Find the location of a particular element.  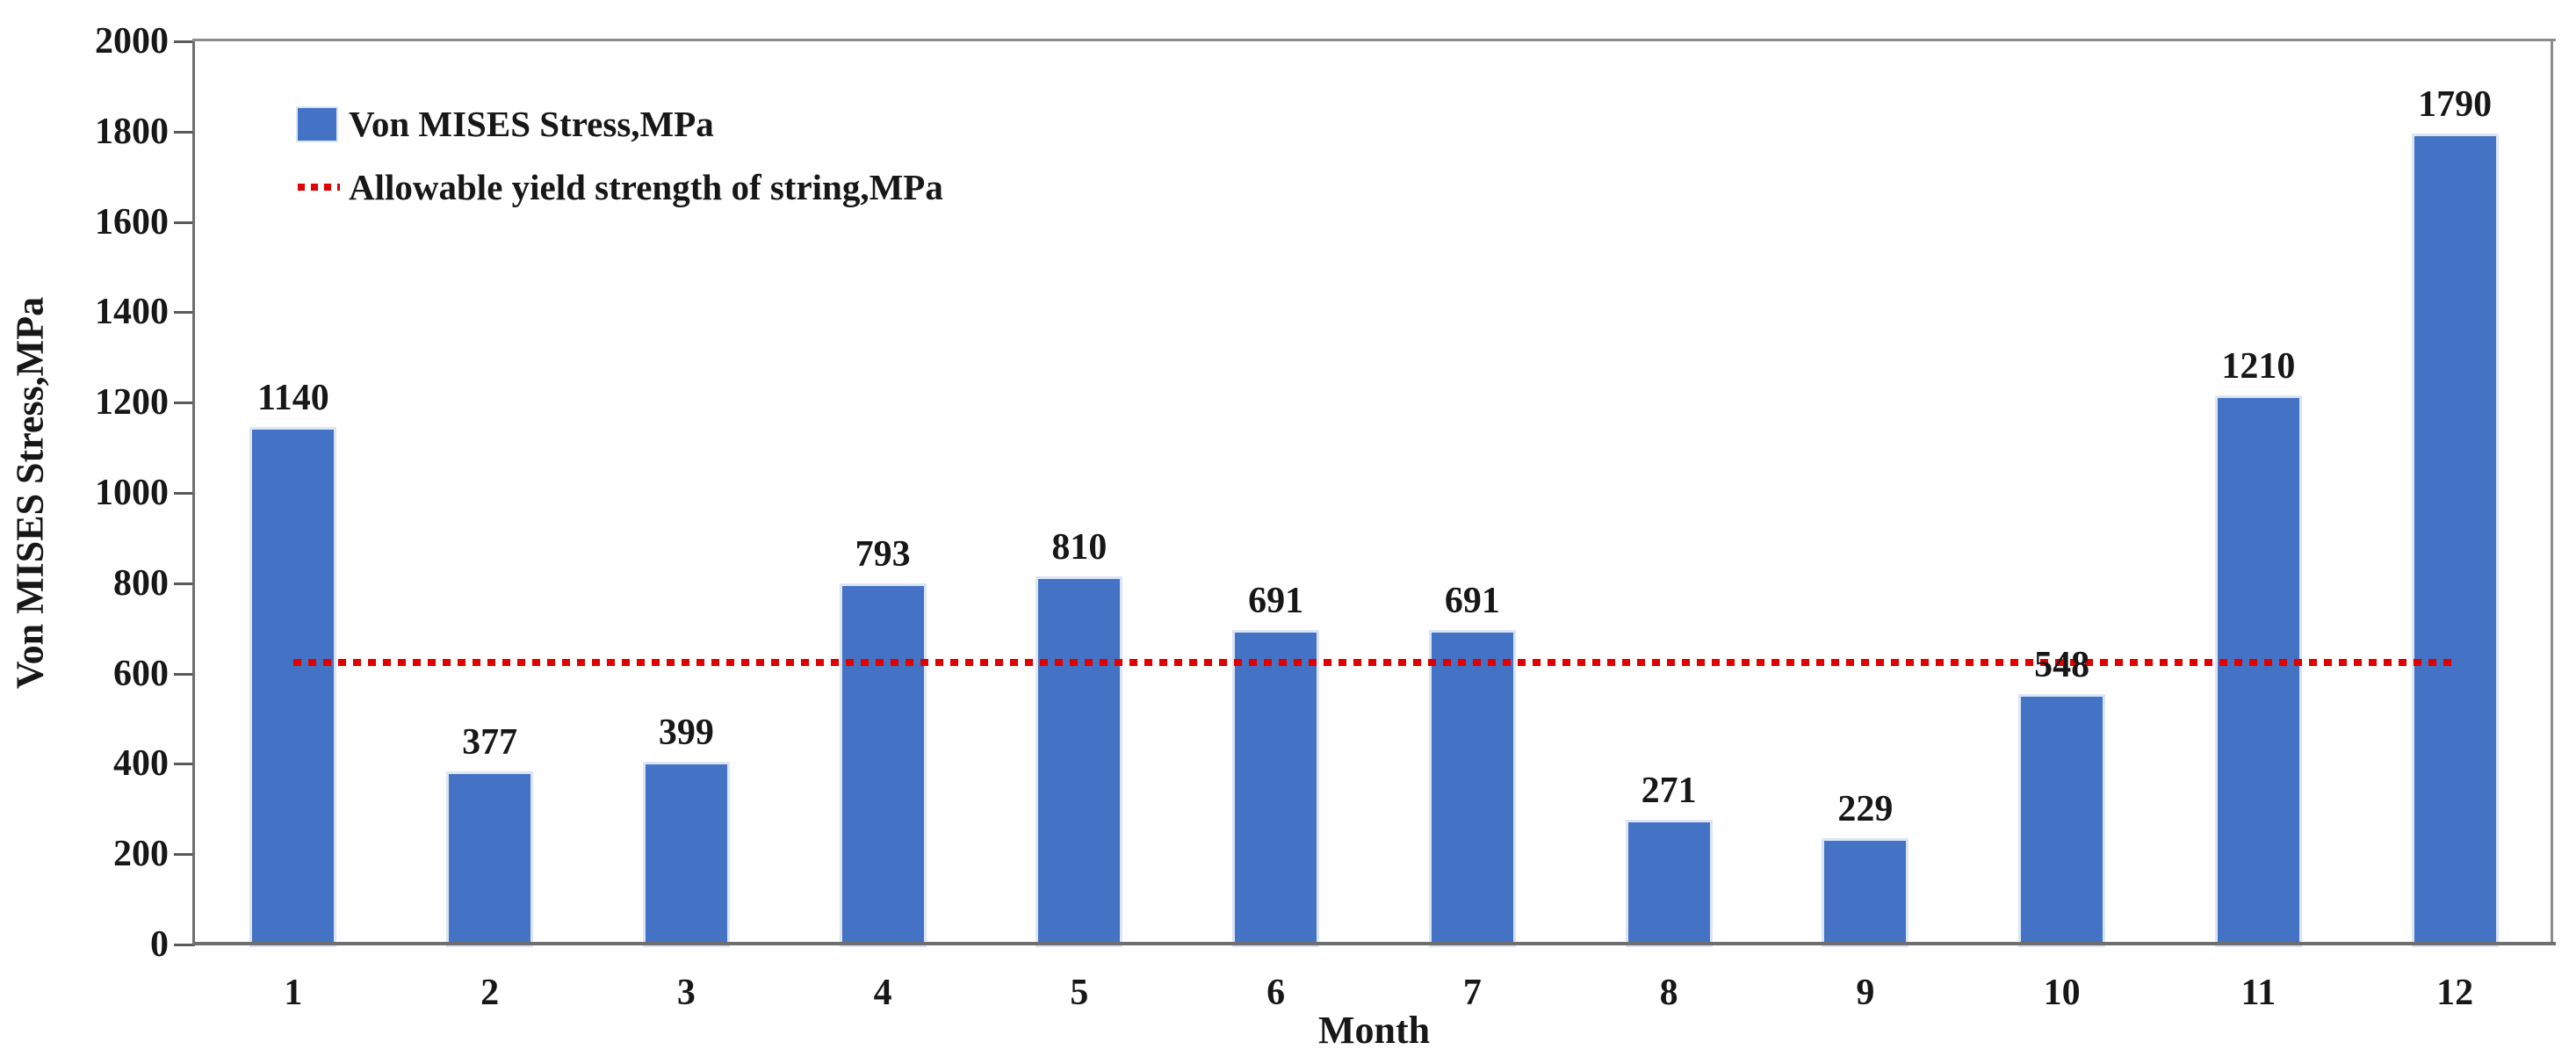

bar-value-label: 1790 is located at coordinates (2455, 104).